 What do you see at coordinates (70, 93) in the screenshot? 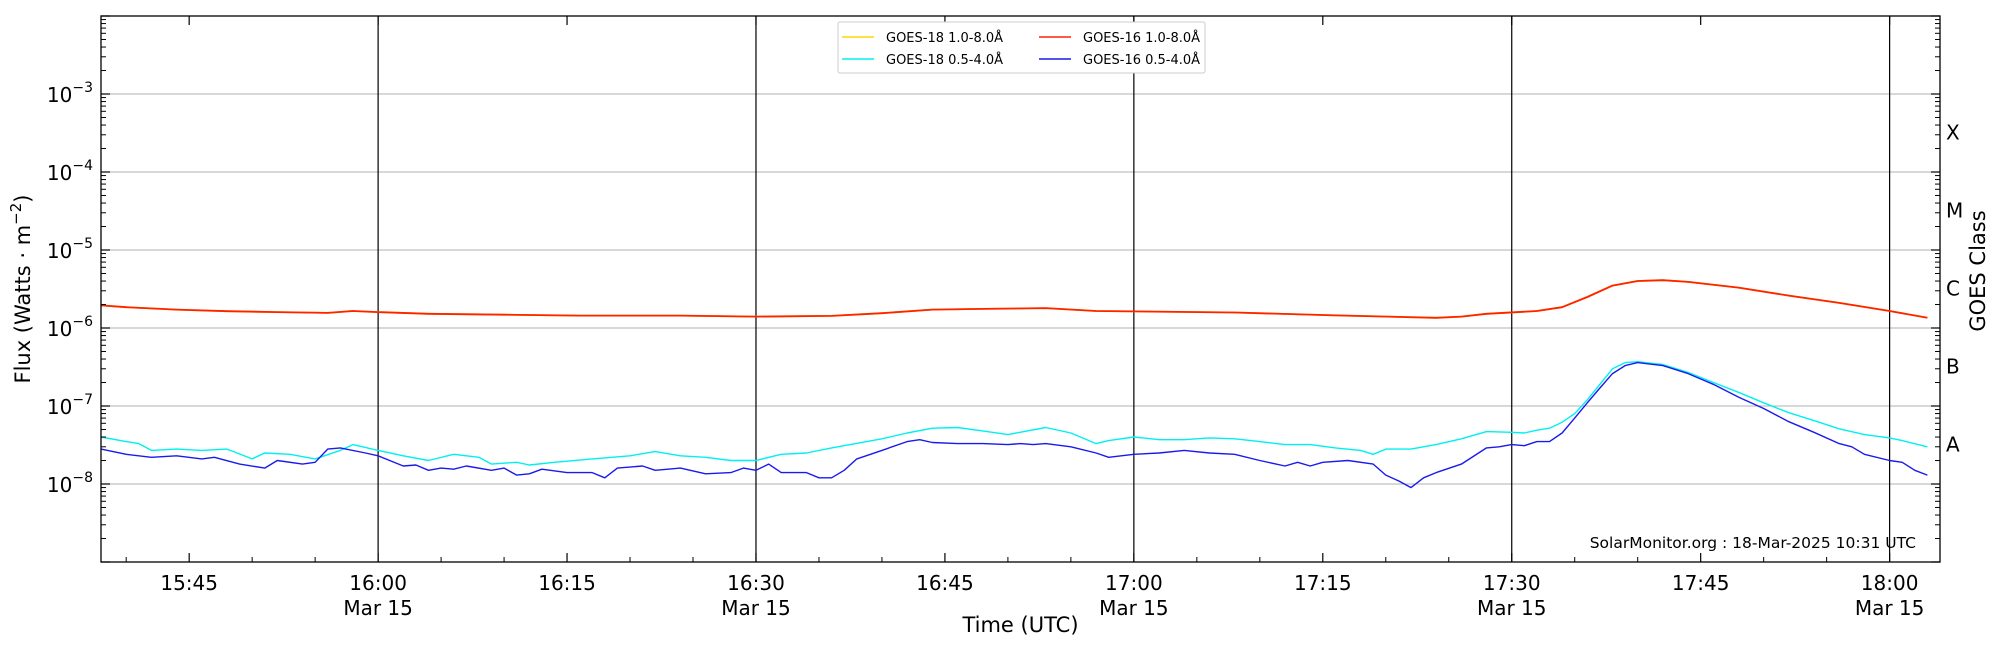
I see `y-tick-label: 10⁻³` at bounding box center [70, 93].